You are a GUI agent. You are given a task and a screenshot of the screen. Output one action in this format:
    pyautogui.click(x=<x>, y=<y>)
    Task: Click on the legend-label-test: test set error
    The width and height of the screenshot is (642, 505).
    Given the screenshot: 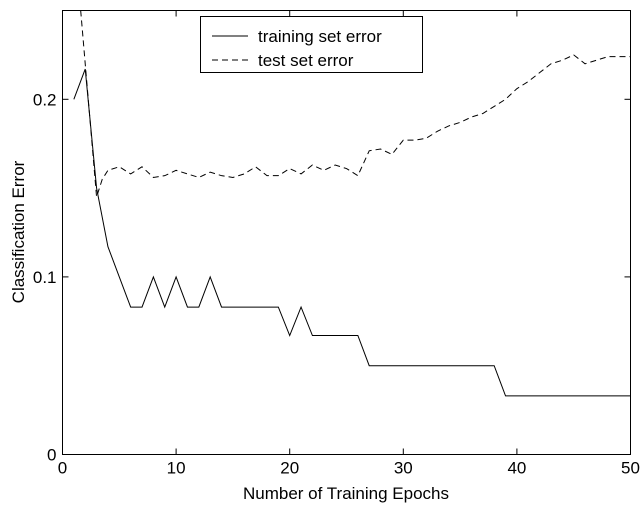 What is the action you would take?
    pyautogui.click(x=306, y=60)
    